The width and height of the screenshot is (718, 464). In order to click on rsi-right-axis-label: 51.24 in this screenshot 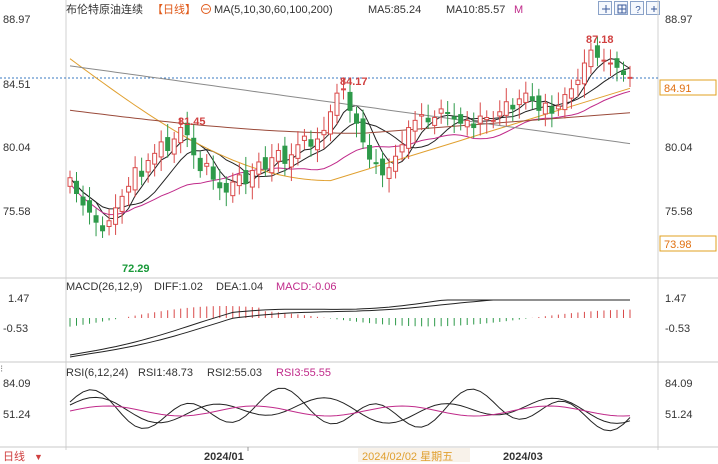, I will do `click(679, 415)`.